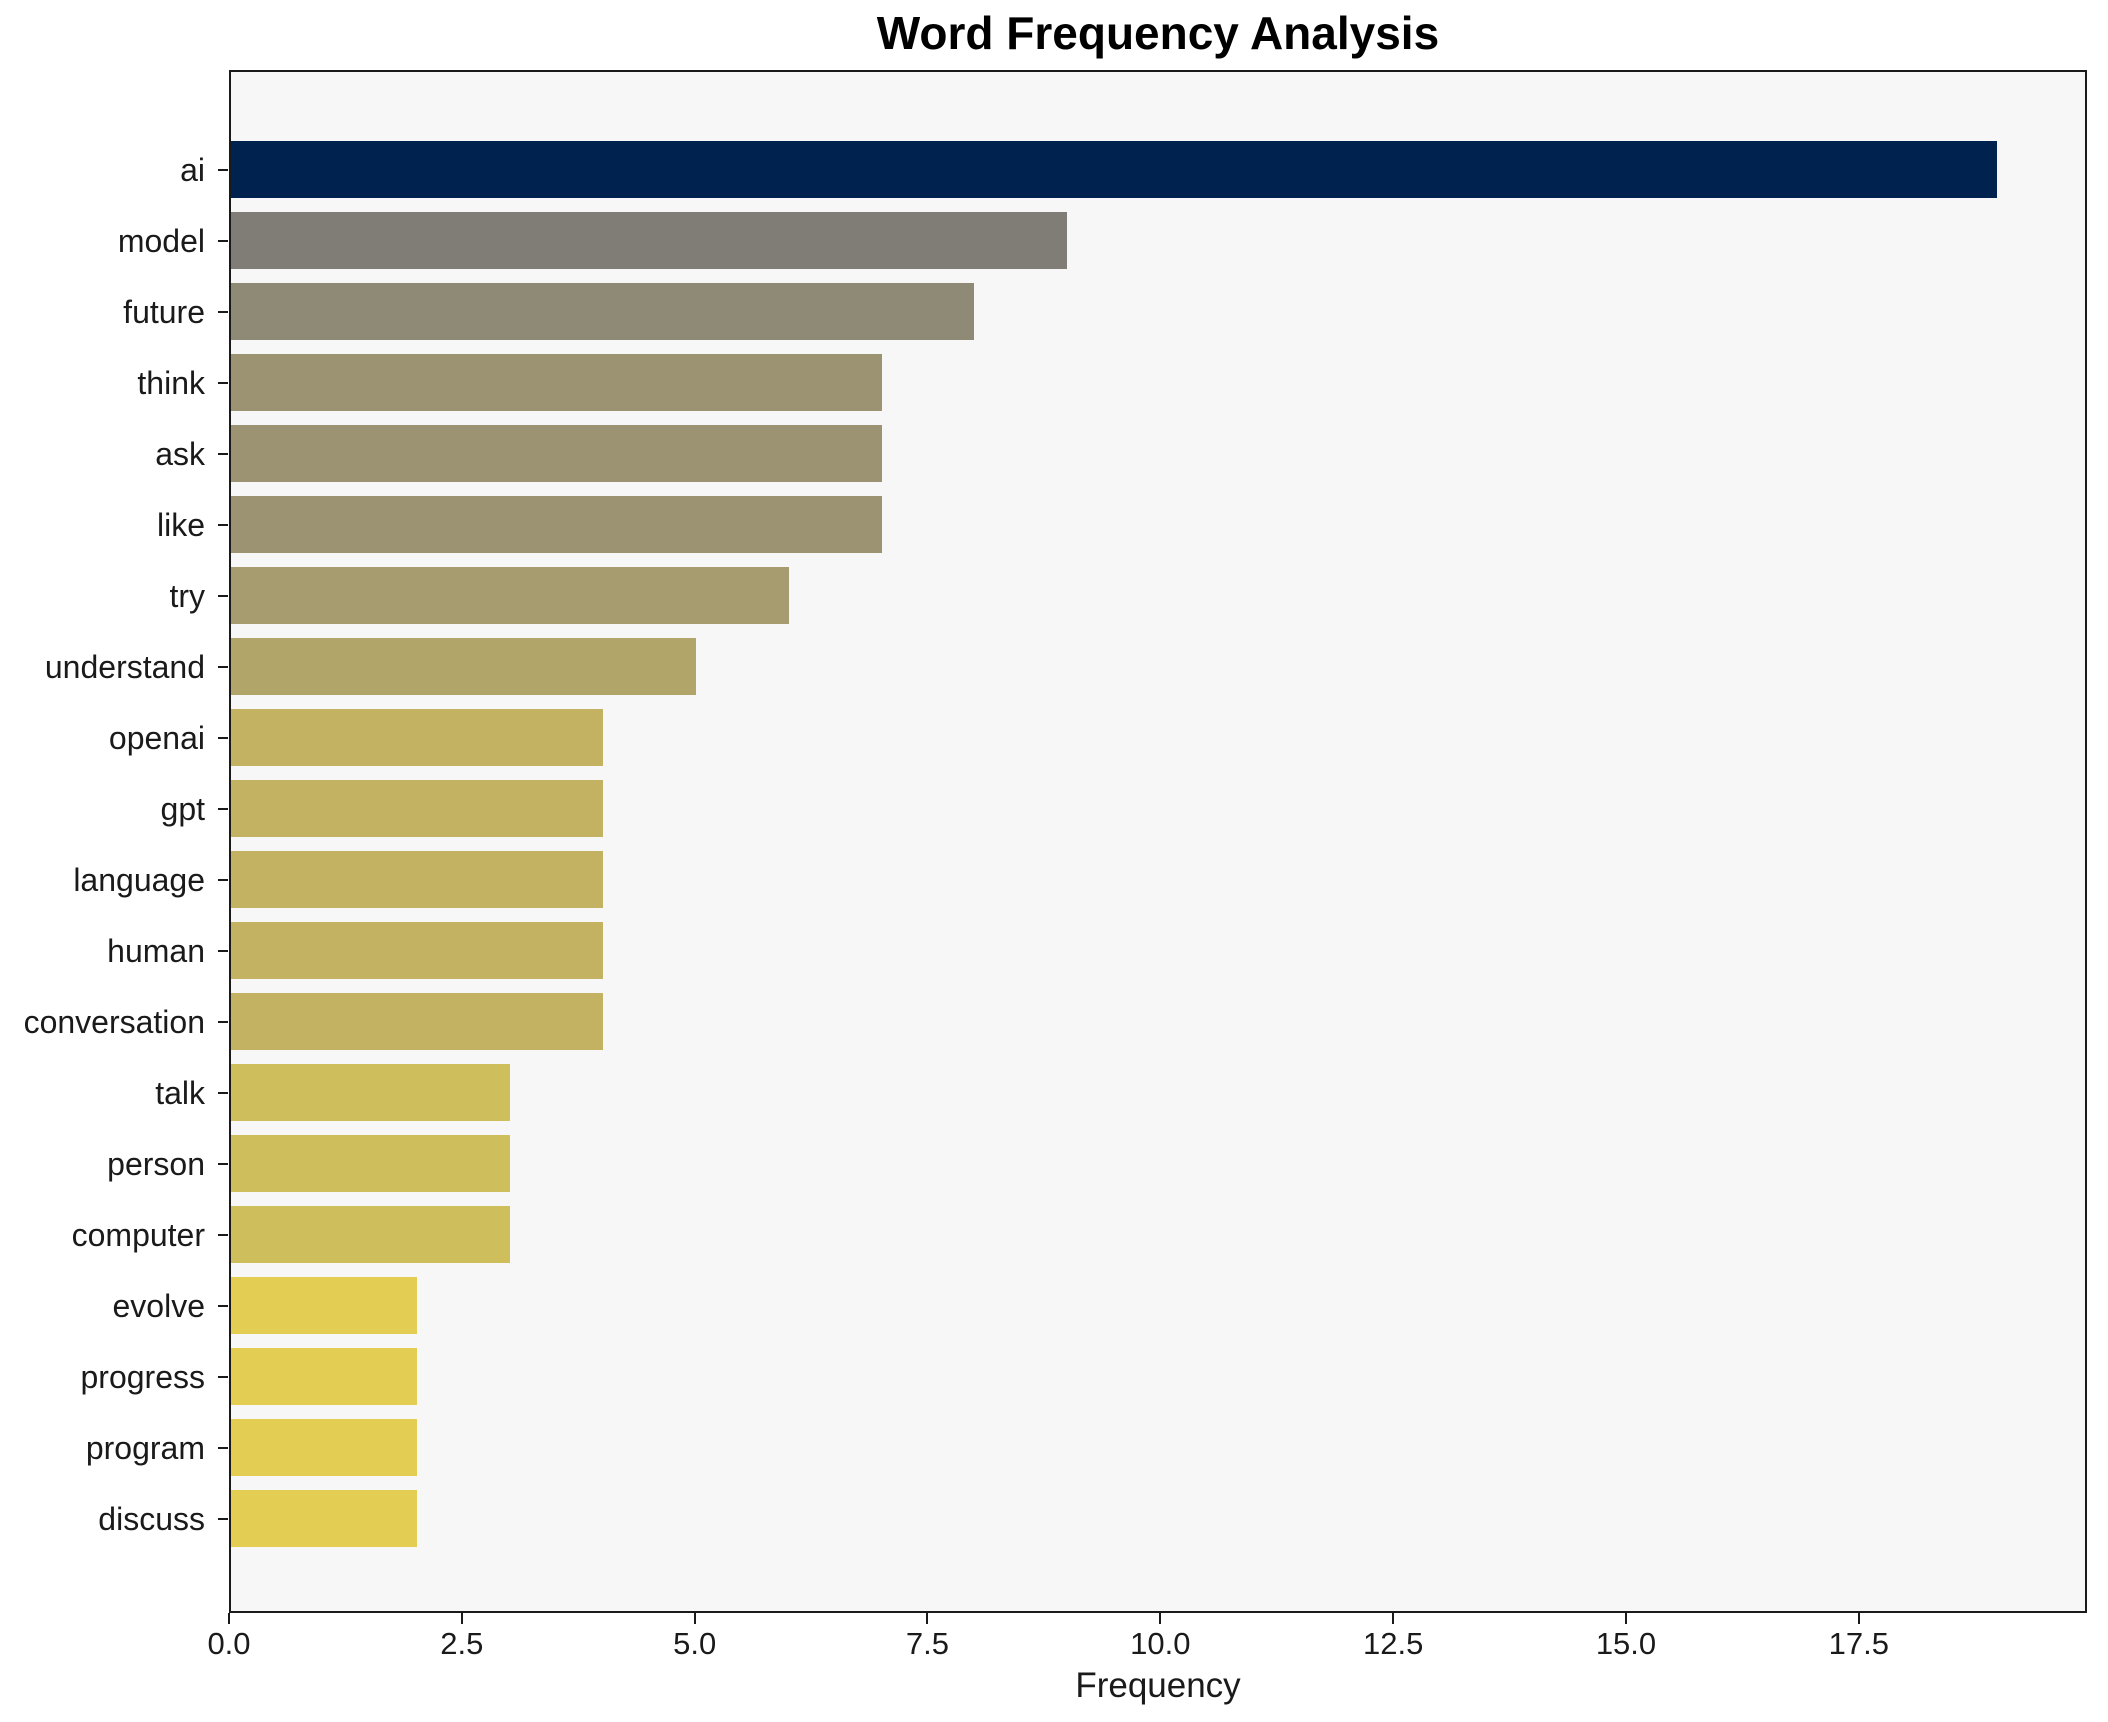  Describe the element at coordinates (138, 1234) in the screenshot. I see `y-tick-label-computer: computer` at that location.